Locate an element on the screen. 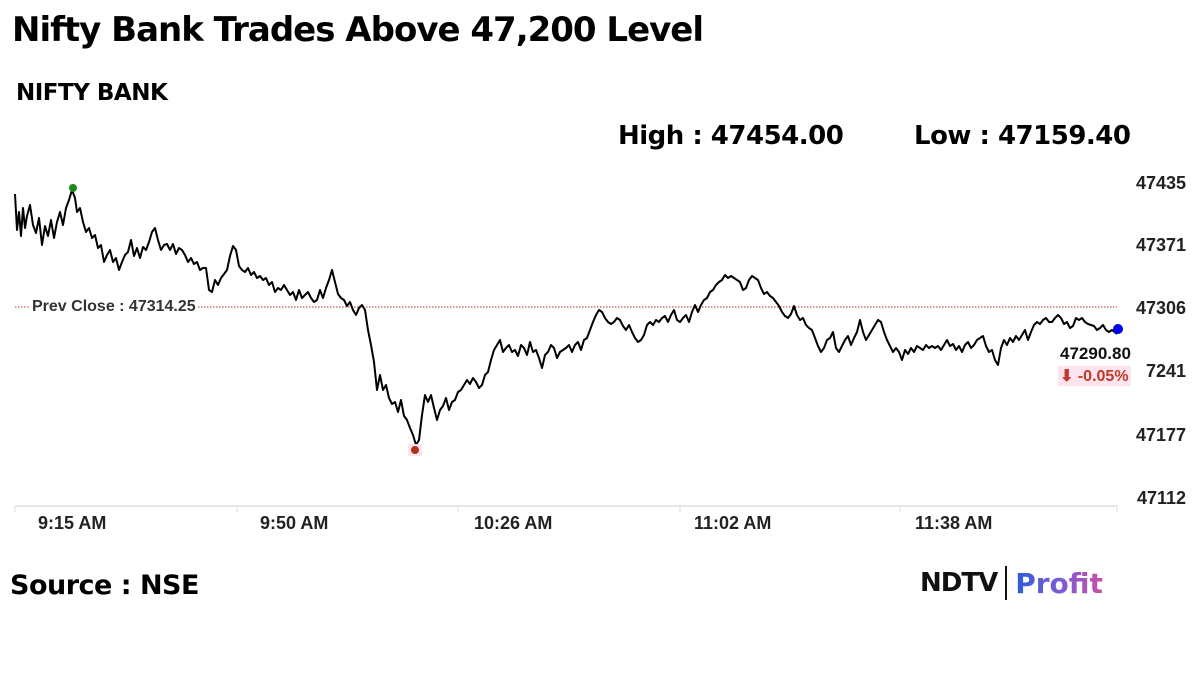  low-marker is located at coordinates (415, 450).